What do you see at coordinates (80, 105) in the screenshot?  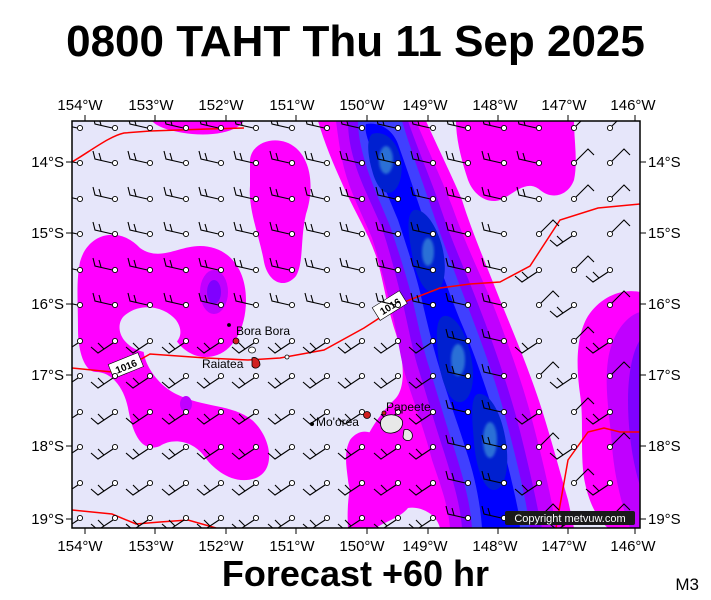 I see `lon-label: 154°W` at bounding box center [80, 105].